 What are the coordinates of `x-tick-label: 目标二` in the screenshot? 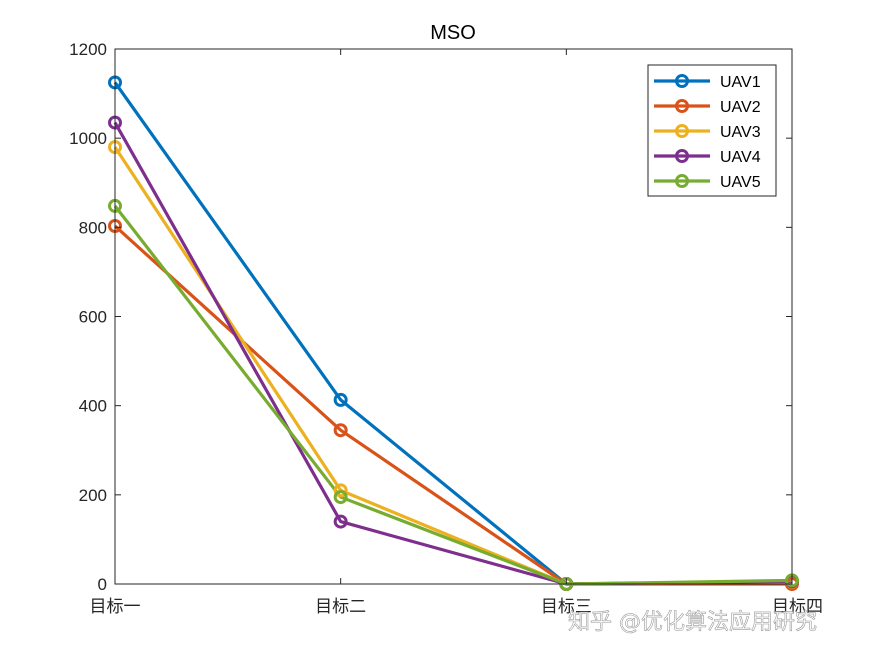 It's located at (340, 606).